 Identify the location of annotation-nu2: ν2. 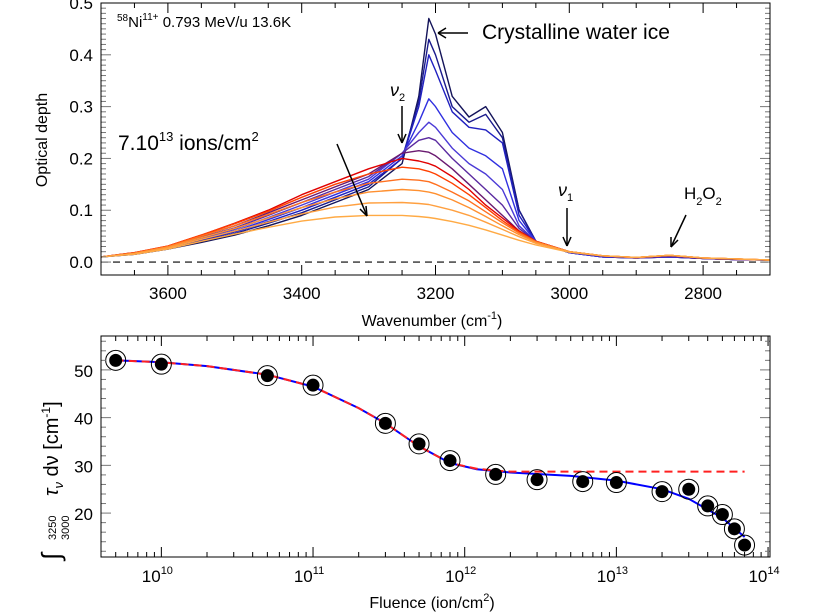
(397, 92).